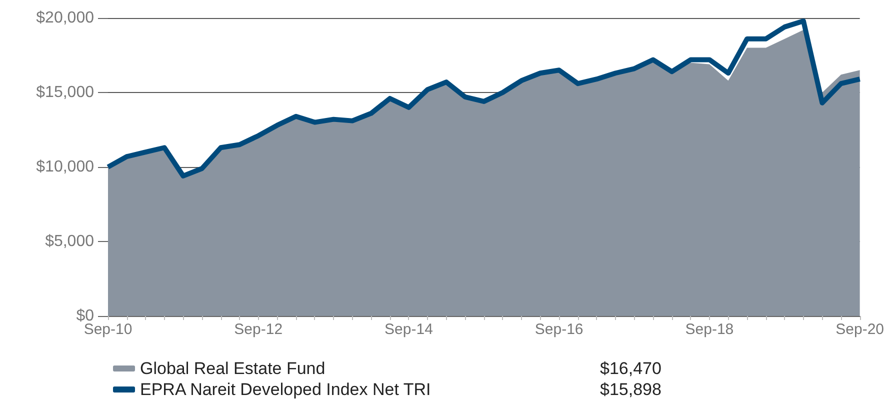 This screenshot has height=411, width=895. Describe the element at coordinates (559, 329) in the screenshot. I see `x-tick-label: Sep-16` at that location.